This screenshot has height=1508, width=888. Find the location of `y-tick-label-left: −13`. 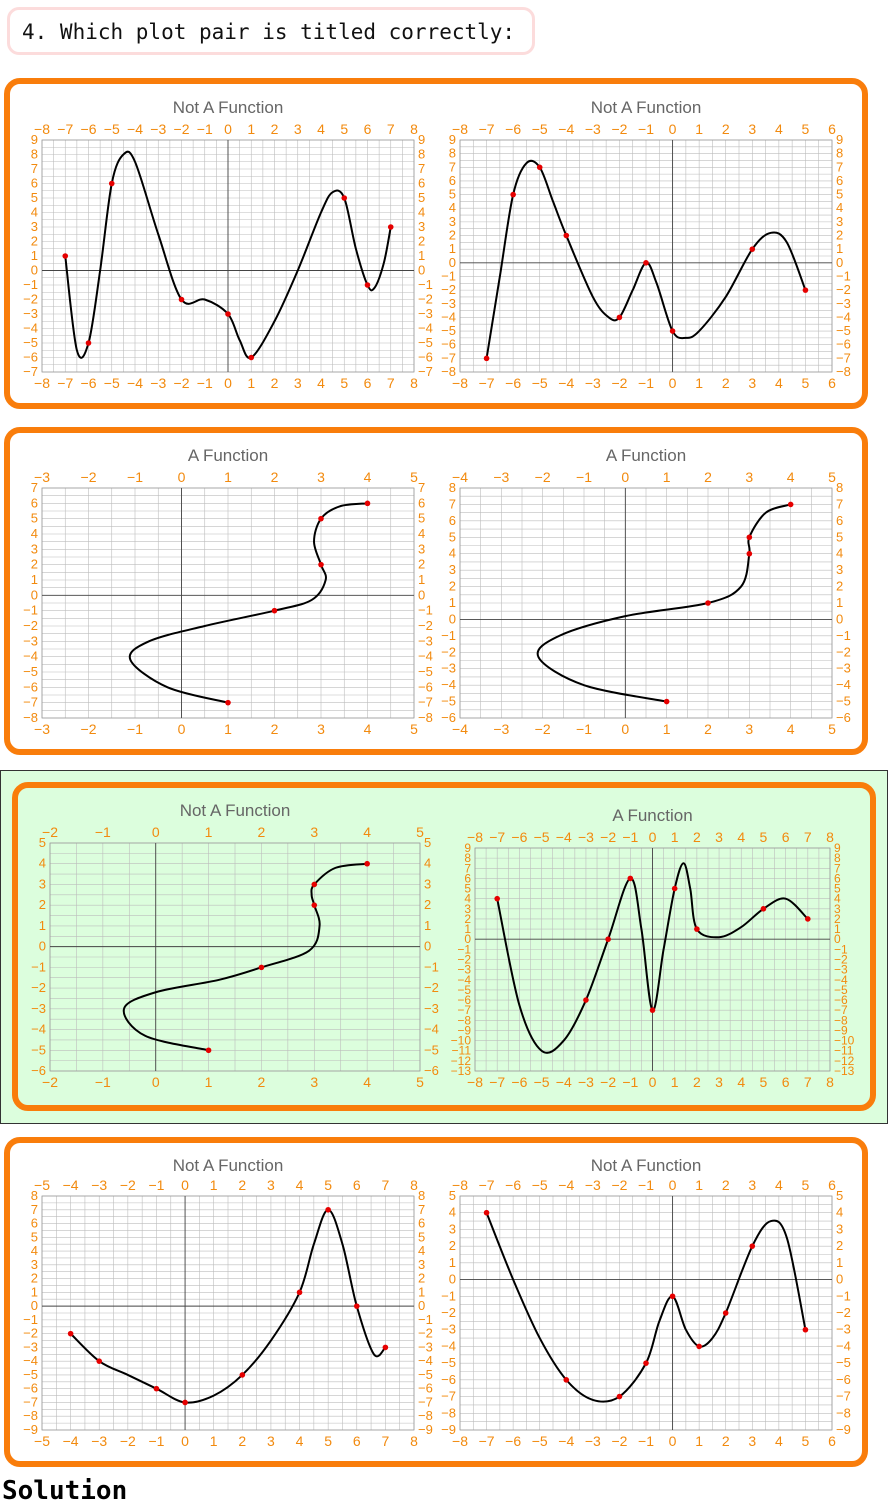

y-tick-label-left: −13 is located at coordinates (461, 1071).